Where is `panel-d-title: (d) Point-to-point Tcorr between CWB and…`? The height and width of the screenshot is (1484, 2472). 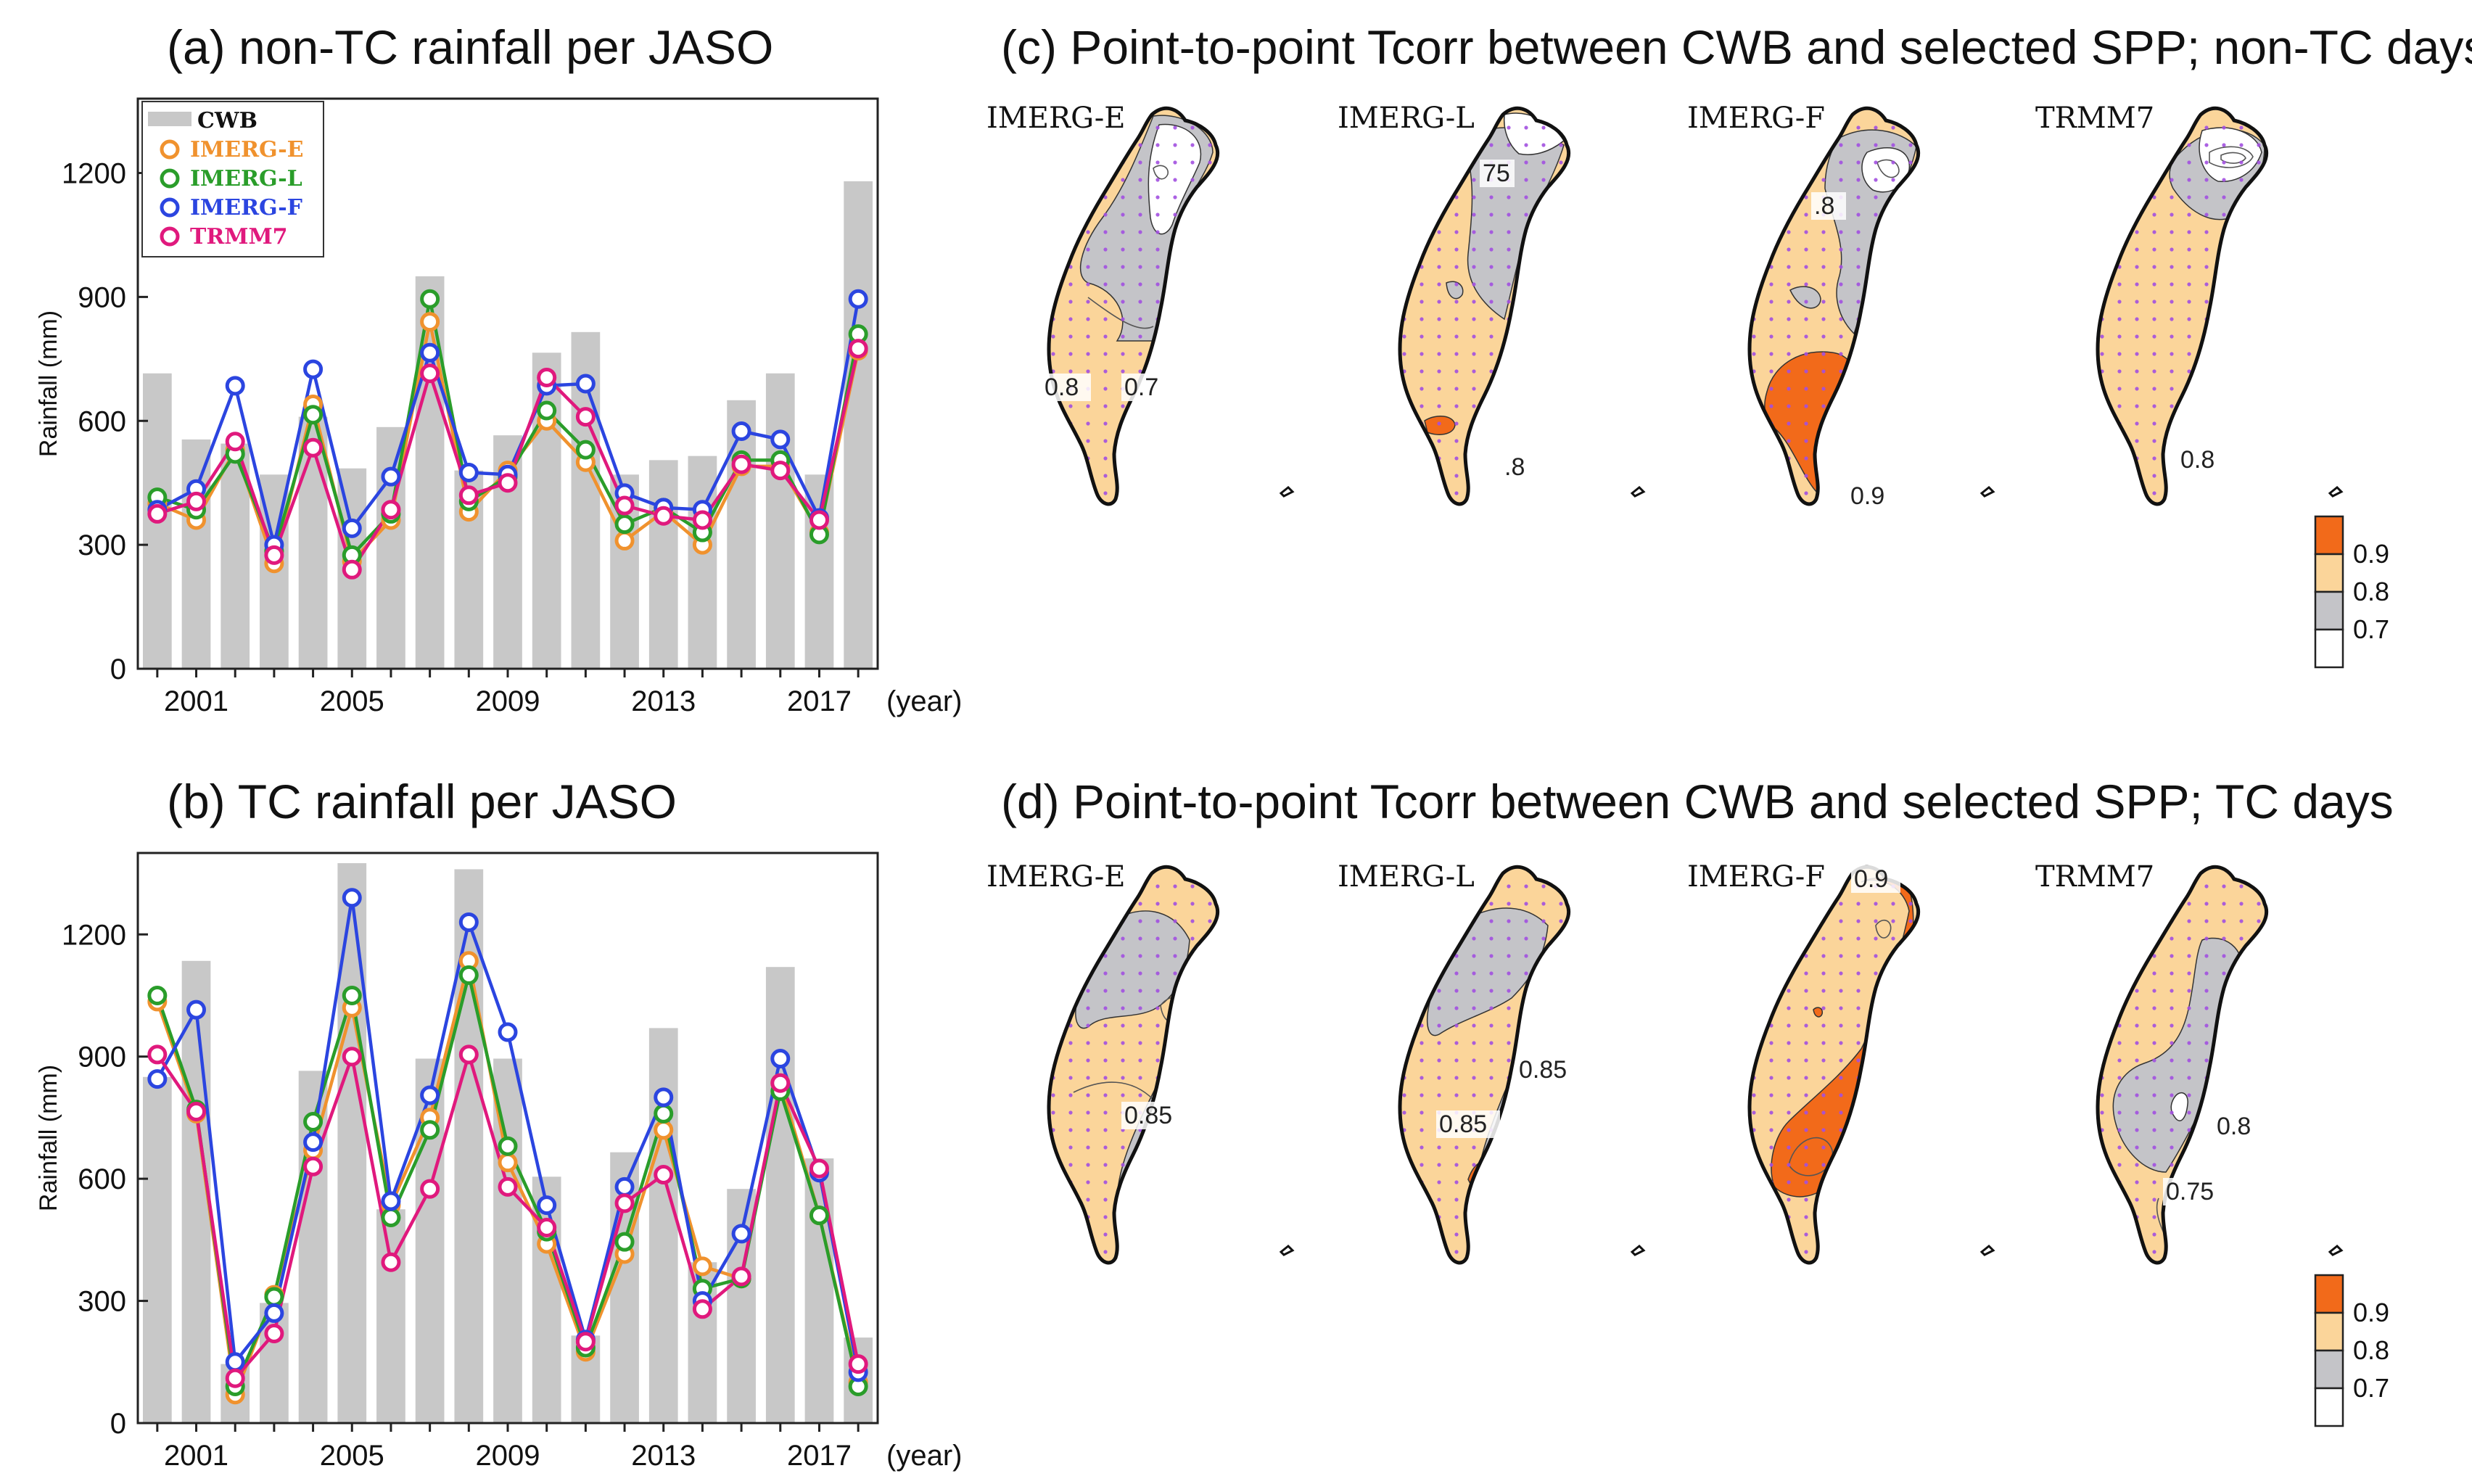 panel-d-title: (d) Point-to-point Tcorr between CWB and… is located at coordinates (1697, 801).